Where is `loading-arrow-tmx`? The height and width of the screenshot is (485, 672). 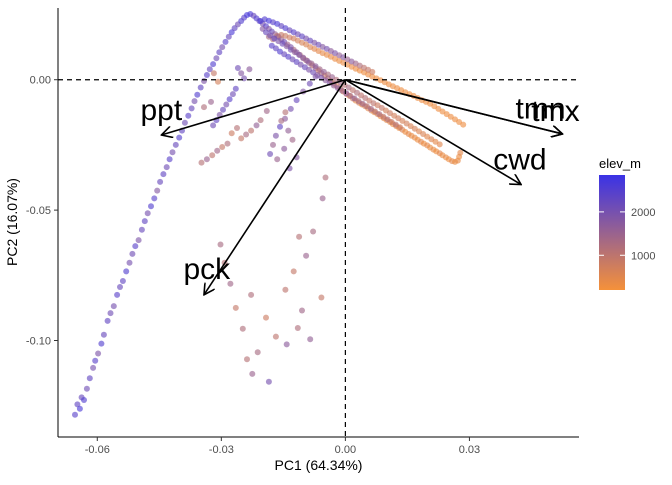 loading-arrow-tmx is located at coordinates (453, 106).